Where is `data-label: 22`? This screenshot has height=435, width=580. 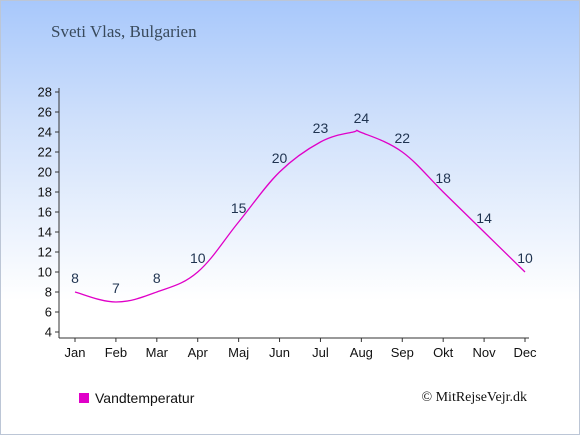 data-label: 22 is located at coordinates (402, 138).